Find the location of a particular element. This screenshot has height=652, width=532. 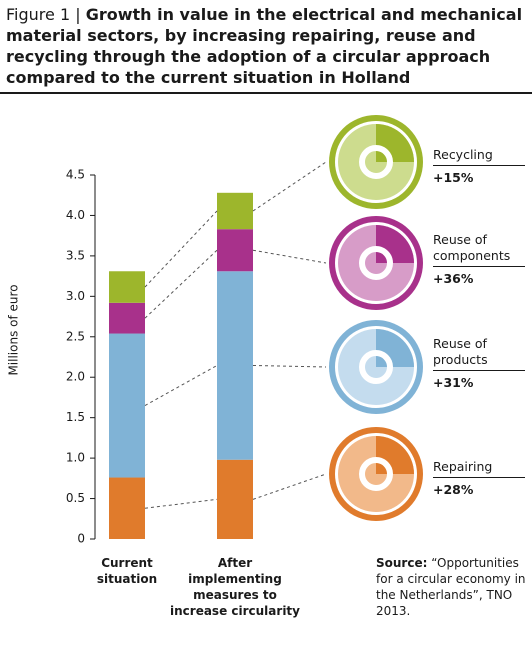

y-tick-label: 0.5 is located at coordinates (75, 498).